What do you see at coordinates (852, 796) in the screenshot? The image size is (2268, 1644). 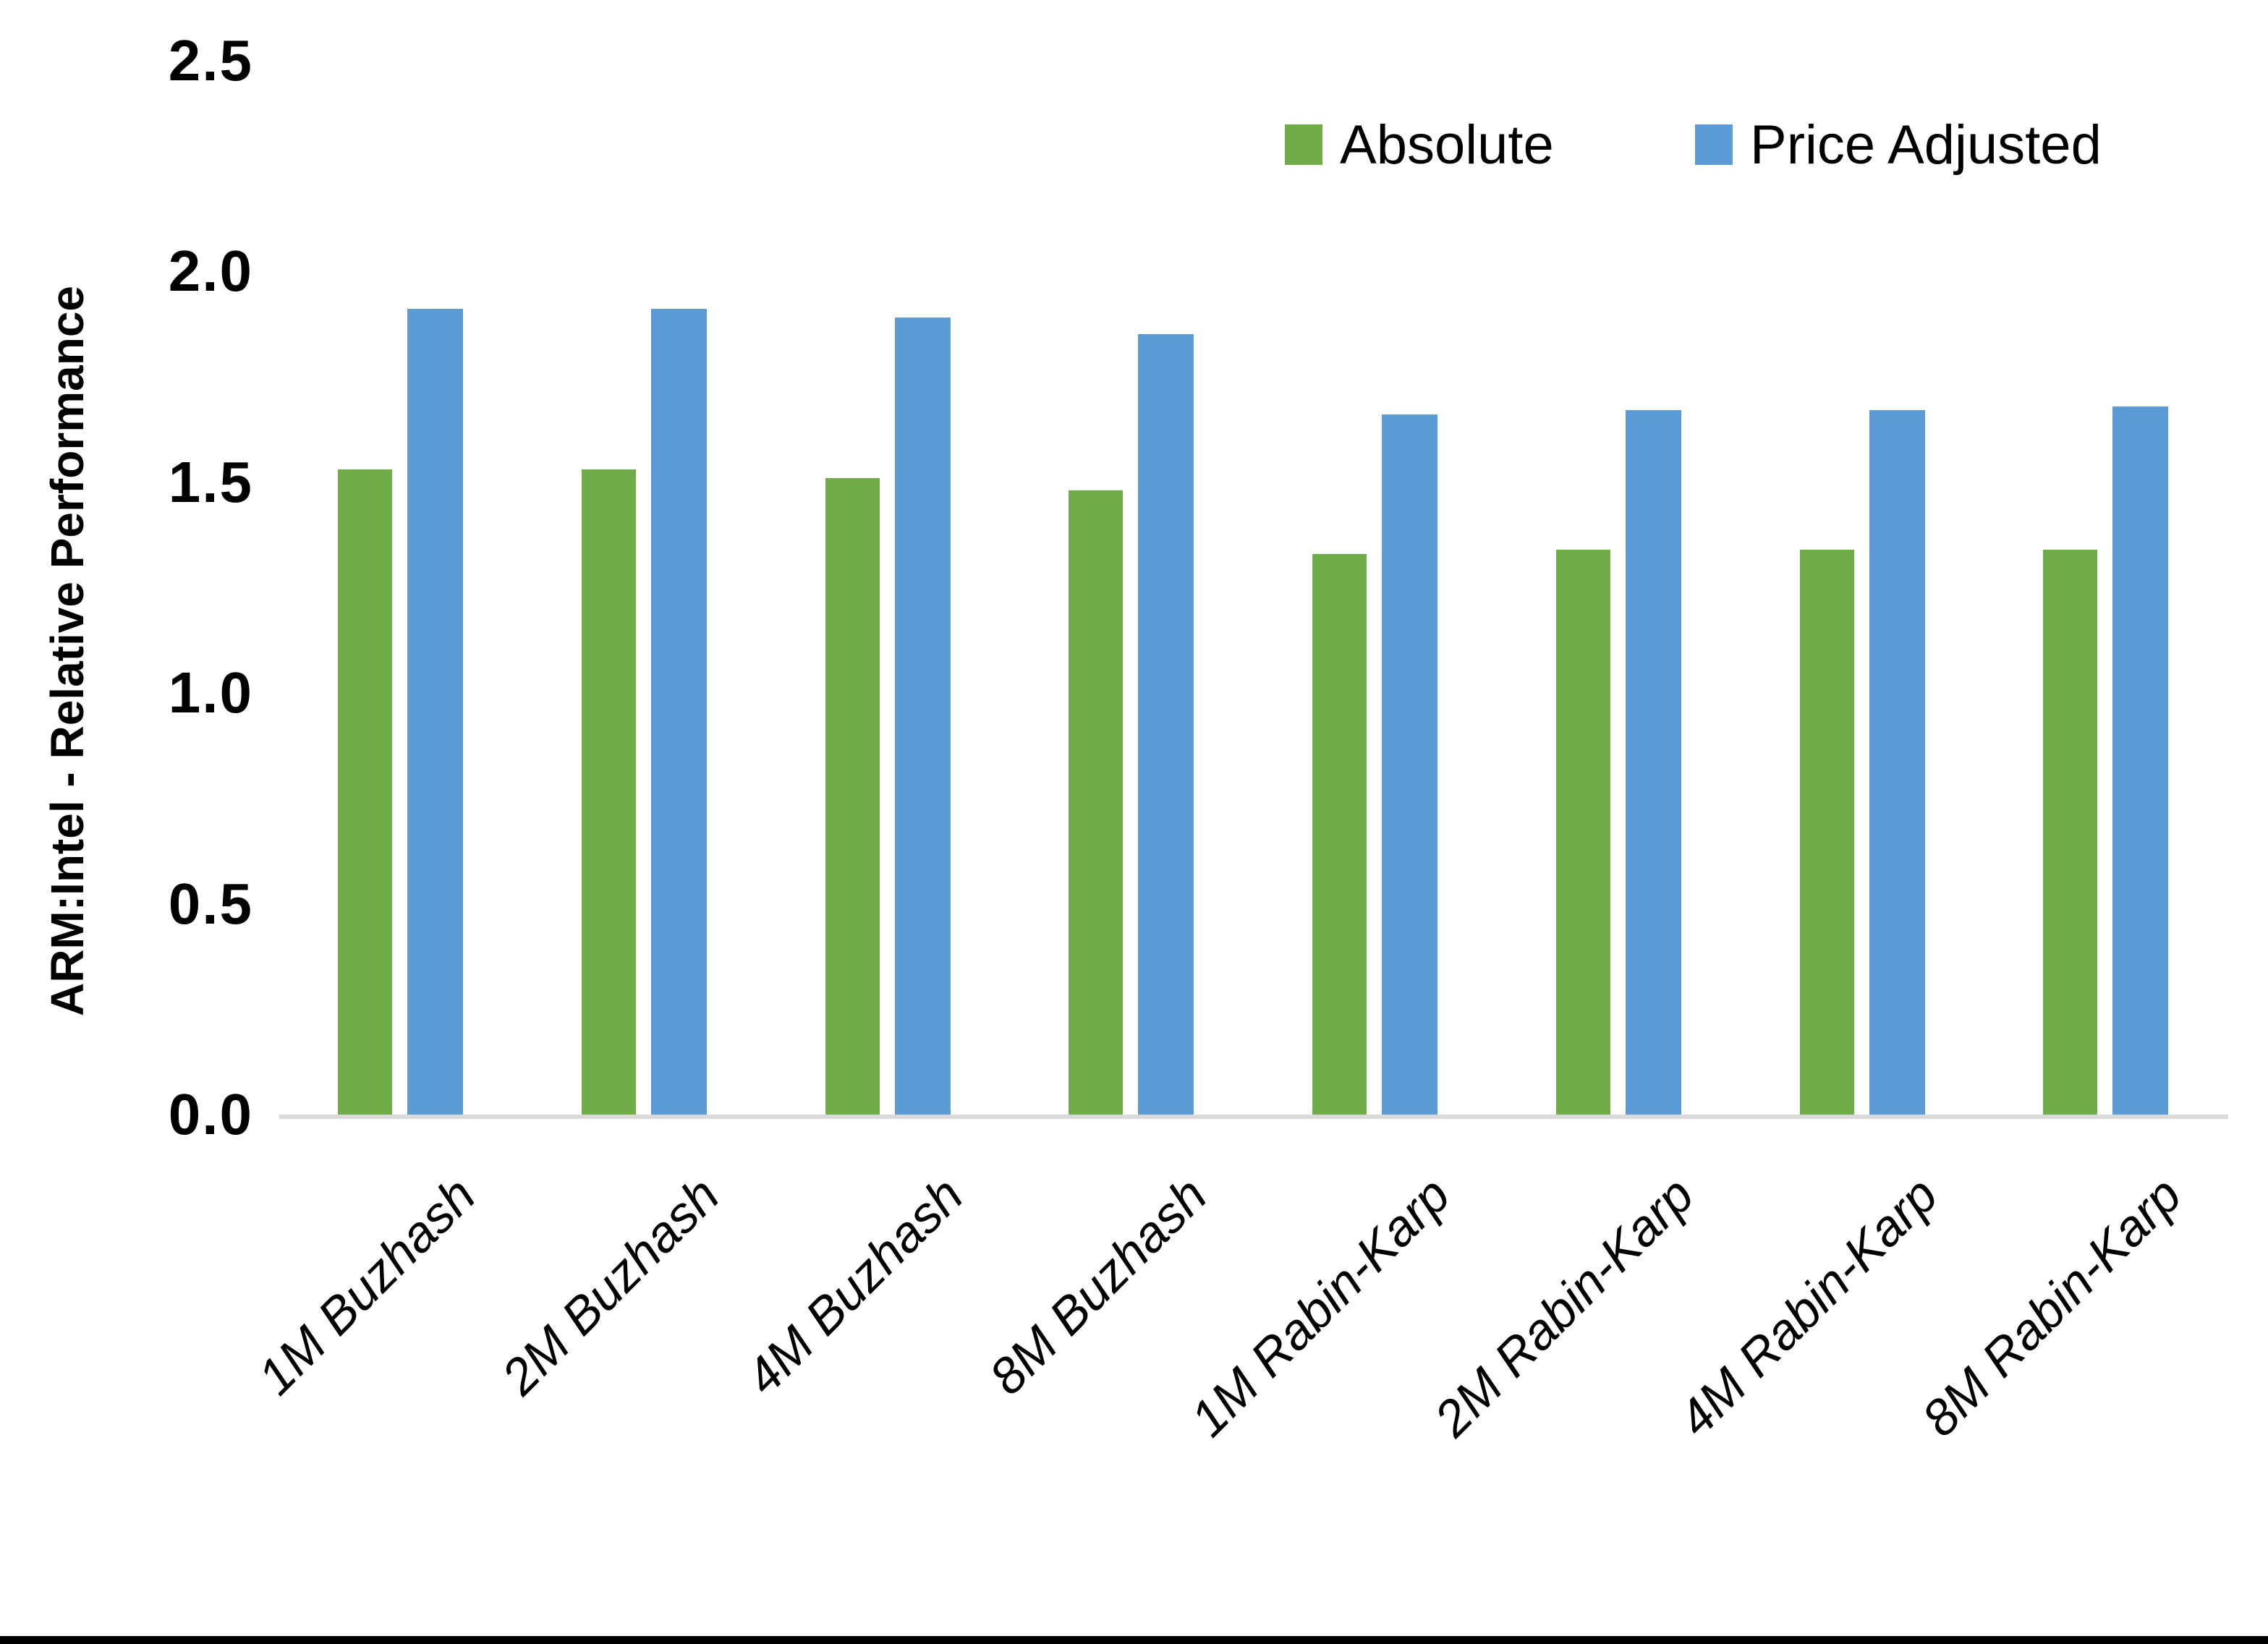 I see `bar-absolute-4m-buzhash` at bounding box center [852, 796].